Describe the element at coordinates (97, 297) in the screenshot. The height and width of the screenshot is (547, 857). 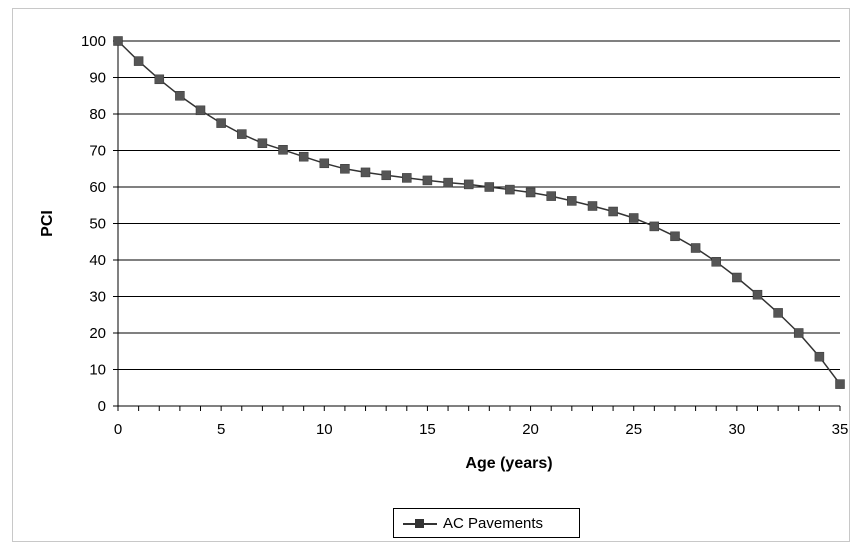
I see `y-tick-label: 30` at that location.